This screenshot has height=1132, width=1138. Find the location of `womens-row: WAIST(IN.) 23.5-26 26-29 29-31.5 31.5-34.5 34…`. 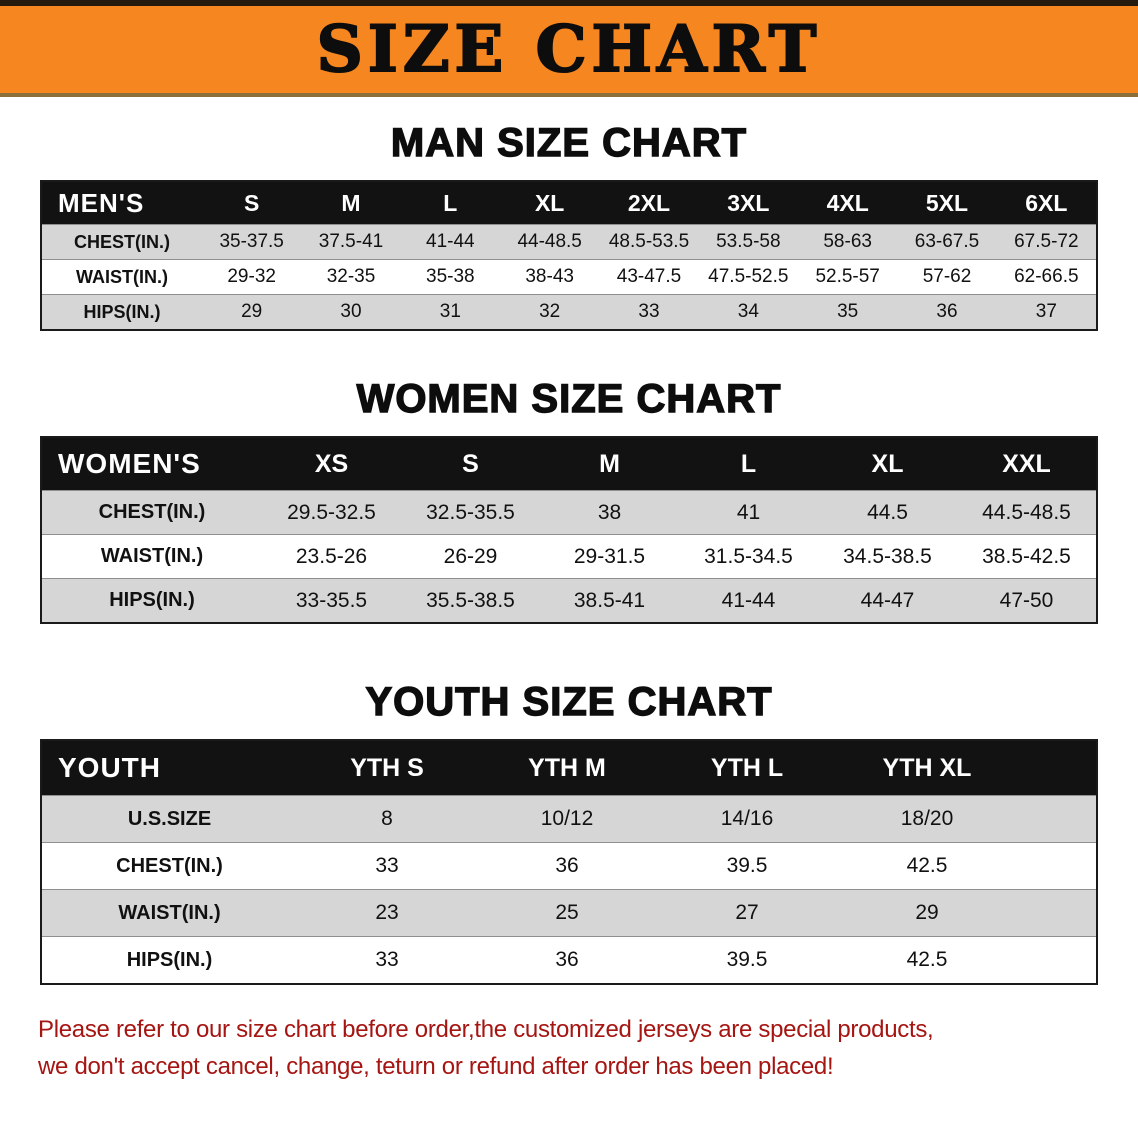

womens-row: WAIST(IN.) 23.5-26 26-29 29-31.5 31.5-34.5 34… is located at coordinates (569, 556).